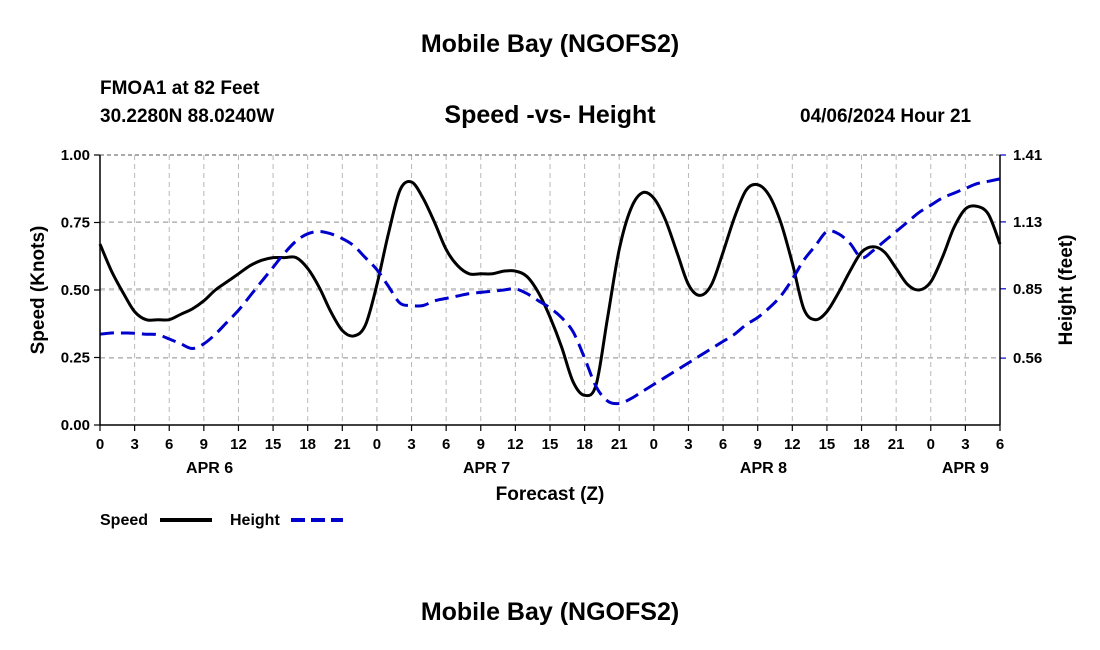 Image resolution: width=1100 pixels, height=650 pixels. Describe the element at coordinates (255, 520) in the screenshot. I see `legend-label-height: Height` at that location.